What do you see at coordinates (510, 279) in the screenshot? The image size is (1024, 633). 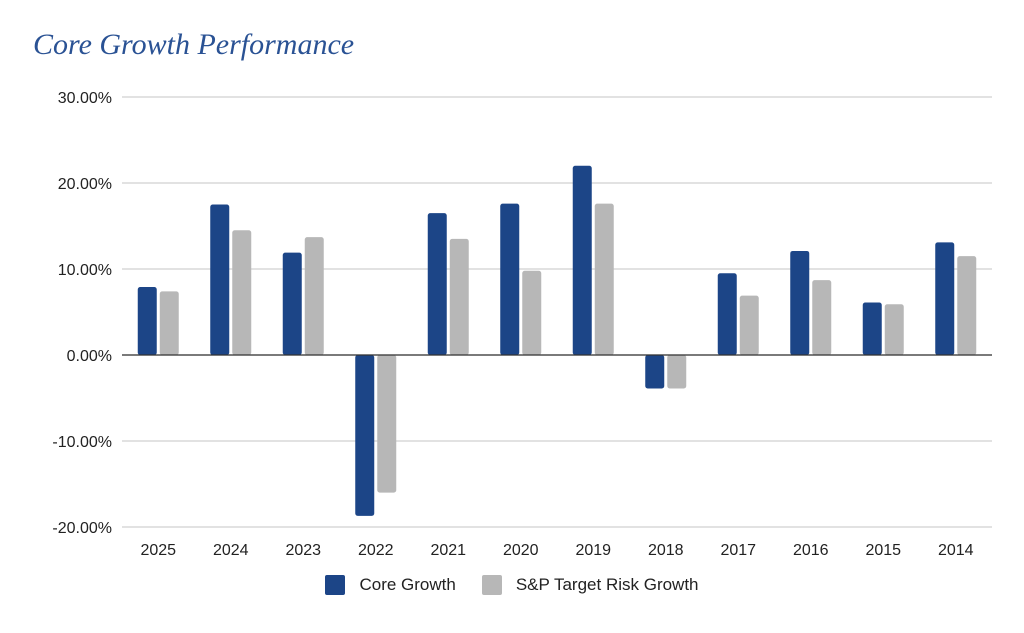 I see `bar-core-growth-2020` at bounding box center [510, 279].